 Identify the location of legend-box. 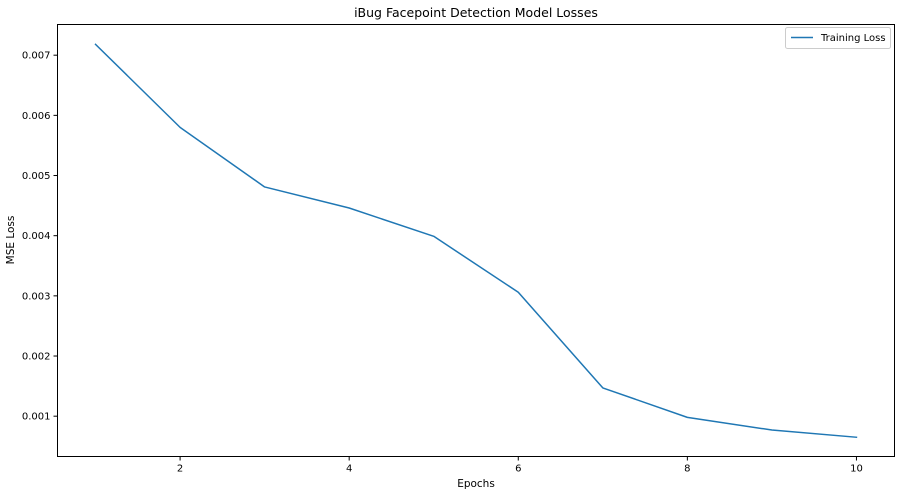
(838, 38).